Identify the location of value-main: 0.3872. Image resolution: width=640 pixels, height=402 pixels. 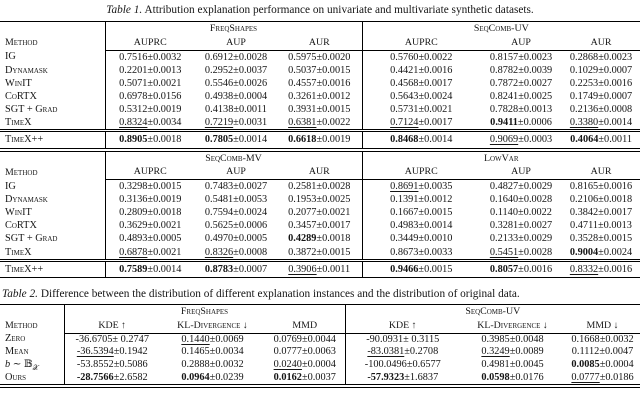
(302, 252).